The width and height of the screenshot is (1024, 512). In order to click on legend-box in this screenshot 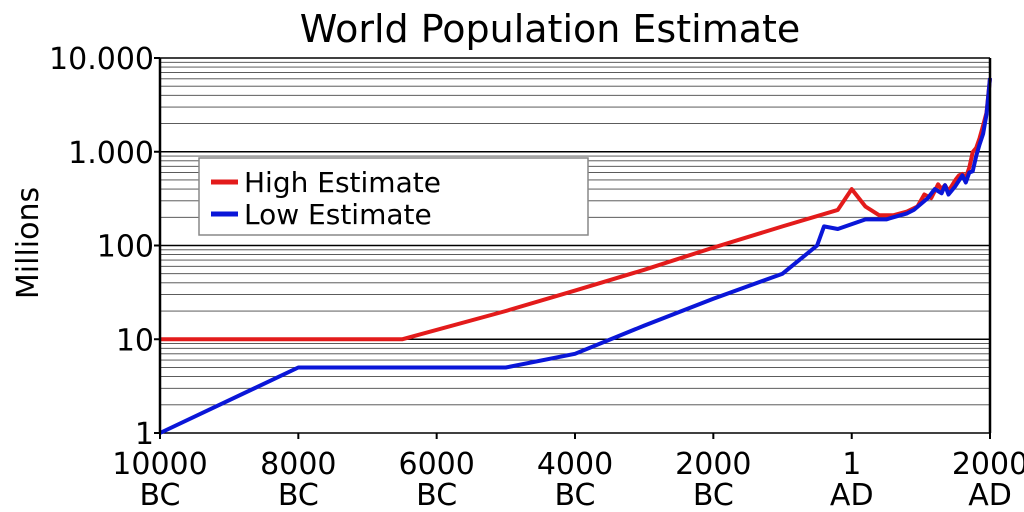, I will do `click(393, 196)`.